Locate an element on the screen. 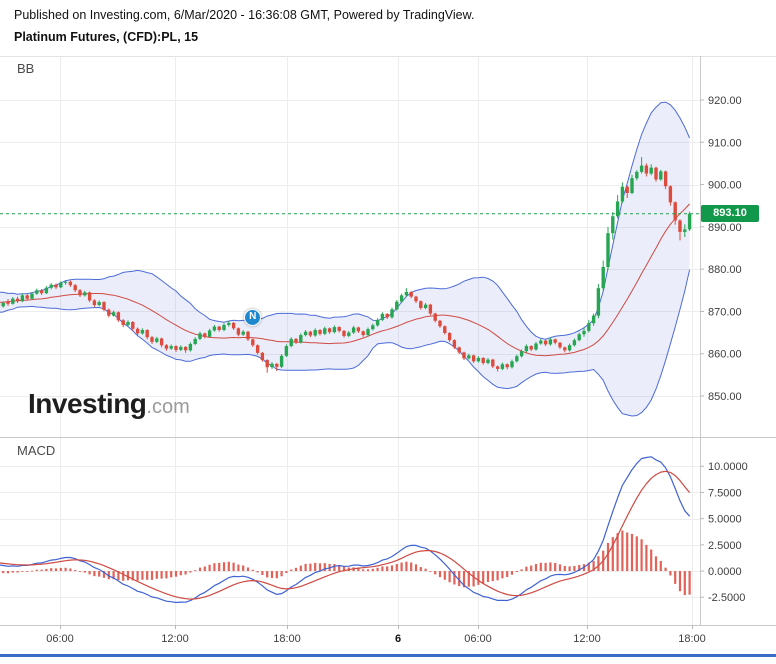 The width and height of the screenshot is (776, 664). macd-tick-label: -2.5000 is located at coordinates (726, 598).